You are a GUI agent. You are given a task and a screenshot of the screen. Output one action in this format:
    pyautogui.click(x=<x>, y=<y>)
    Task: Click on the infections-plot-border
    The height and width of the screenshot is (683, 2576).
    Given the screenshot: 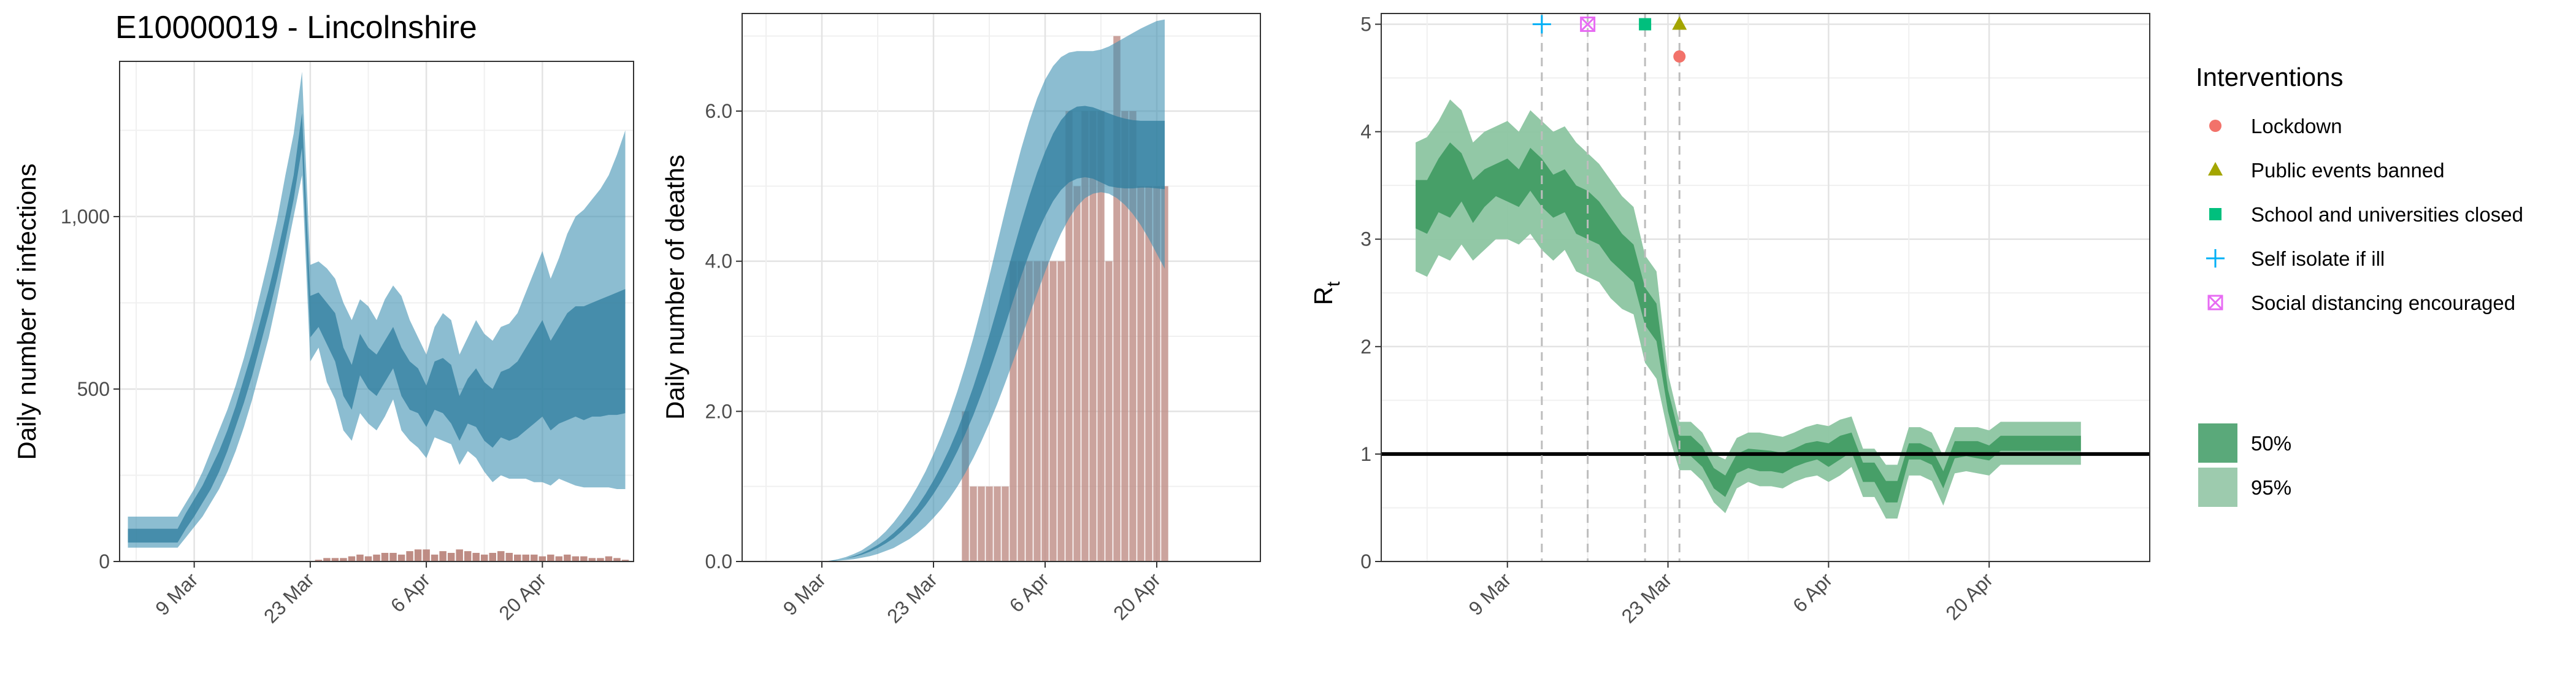 What is the action you would take?
    pyautogui.click(x=376, y=311)
    